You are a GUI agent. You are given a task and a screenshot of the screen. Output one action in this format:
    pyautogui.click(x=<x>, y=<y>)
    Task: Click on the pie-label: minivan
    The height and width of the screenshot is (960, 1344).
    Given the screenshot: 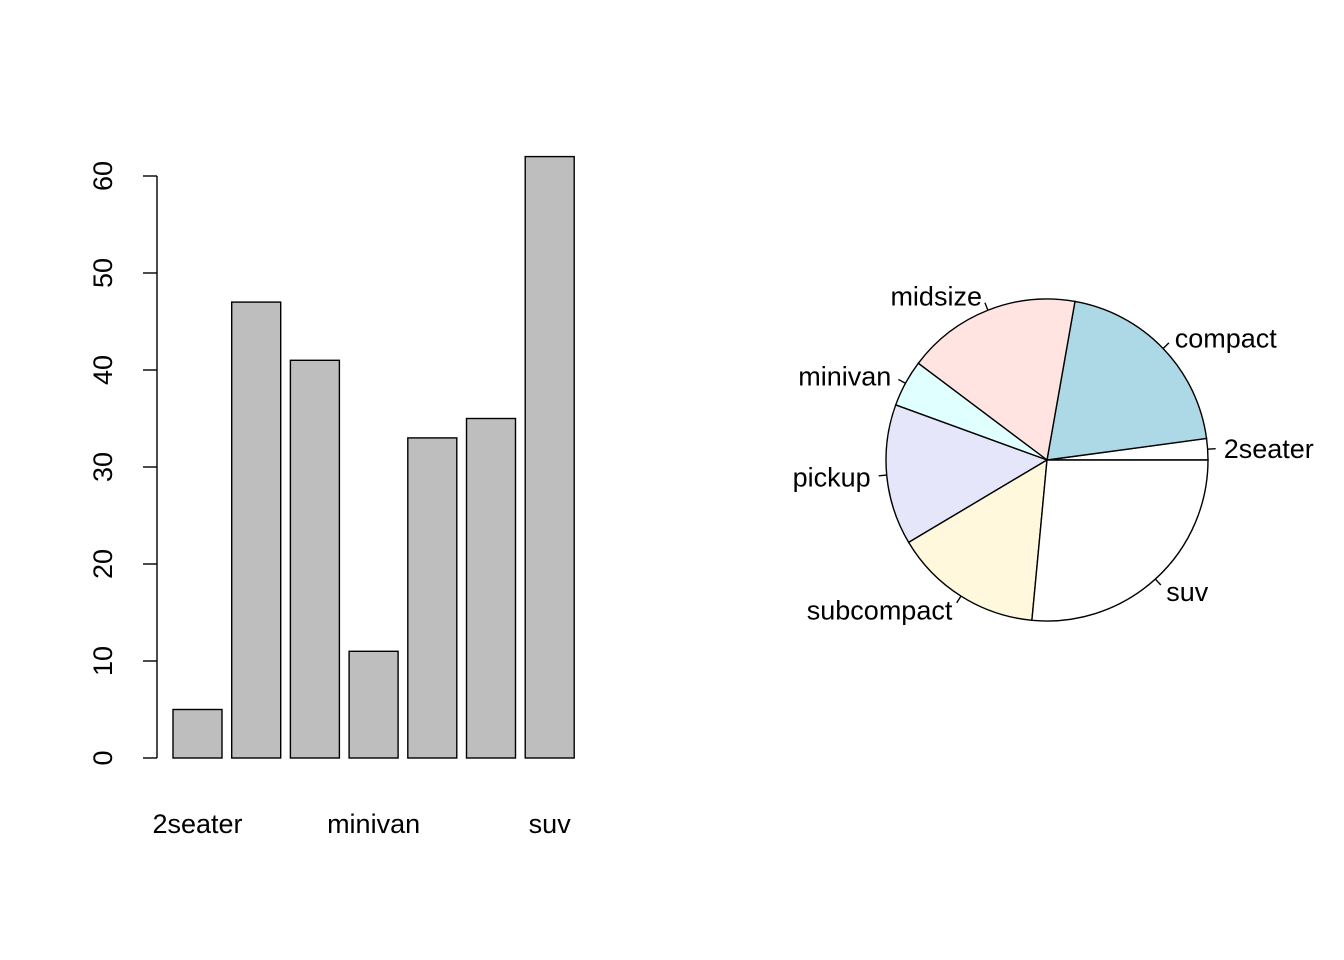 What is the action you would take?
    pyautogui.click(x=844, y=377)
    